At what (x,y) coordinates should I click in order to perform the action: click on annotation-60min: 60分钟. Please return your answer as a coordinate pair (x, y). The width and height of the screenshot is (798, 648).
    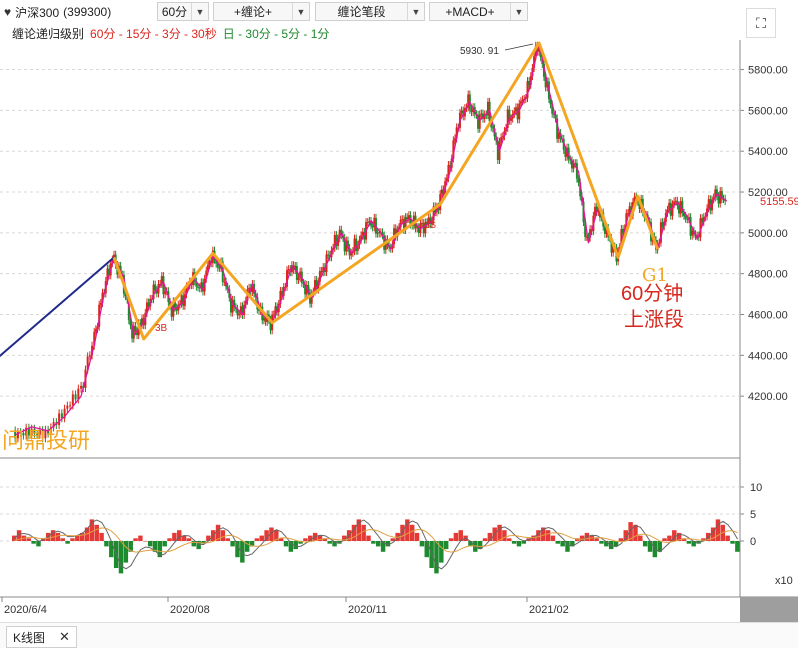
    Looking at the image, I should click on (652, 293).